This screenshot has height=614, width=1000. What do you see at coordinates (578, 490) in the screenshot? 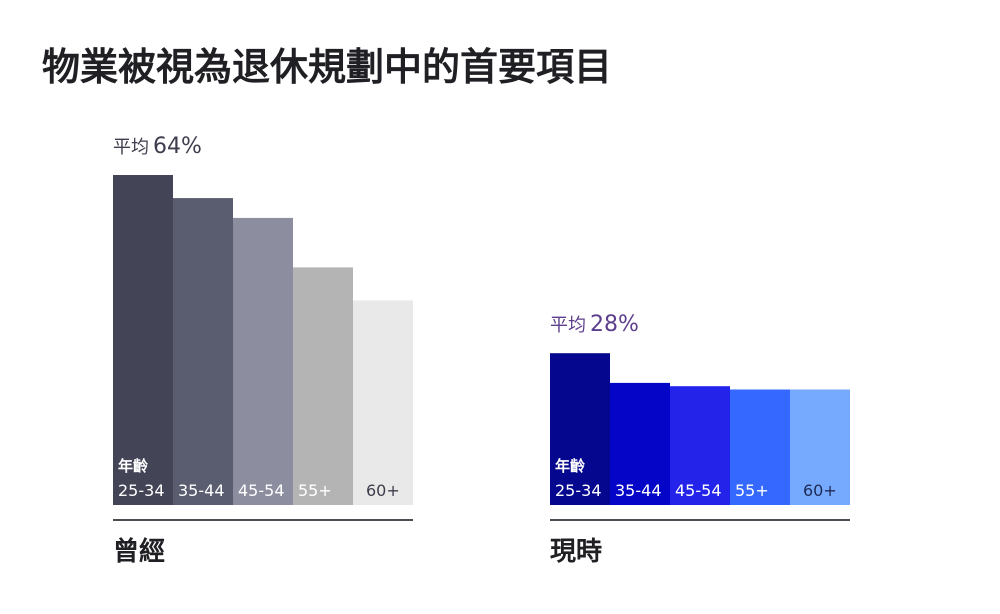
I see `age-tick-now-1: 25-34` at bounding box center [578, 490].